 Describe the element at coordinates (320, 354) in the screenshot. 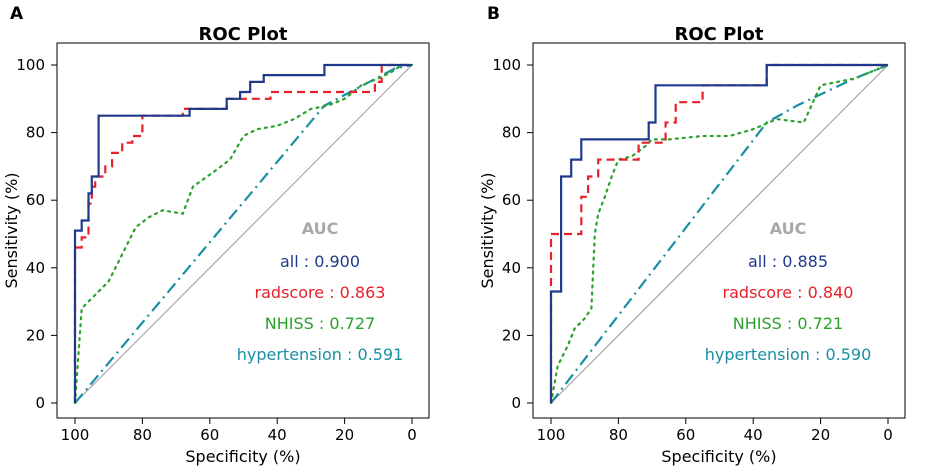

I see `auc-label-hypertension: hypertension : 0.591` at that location.